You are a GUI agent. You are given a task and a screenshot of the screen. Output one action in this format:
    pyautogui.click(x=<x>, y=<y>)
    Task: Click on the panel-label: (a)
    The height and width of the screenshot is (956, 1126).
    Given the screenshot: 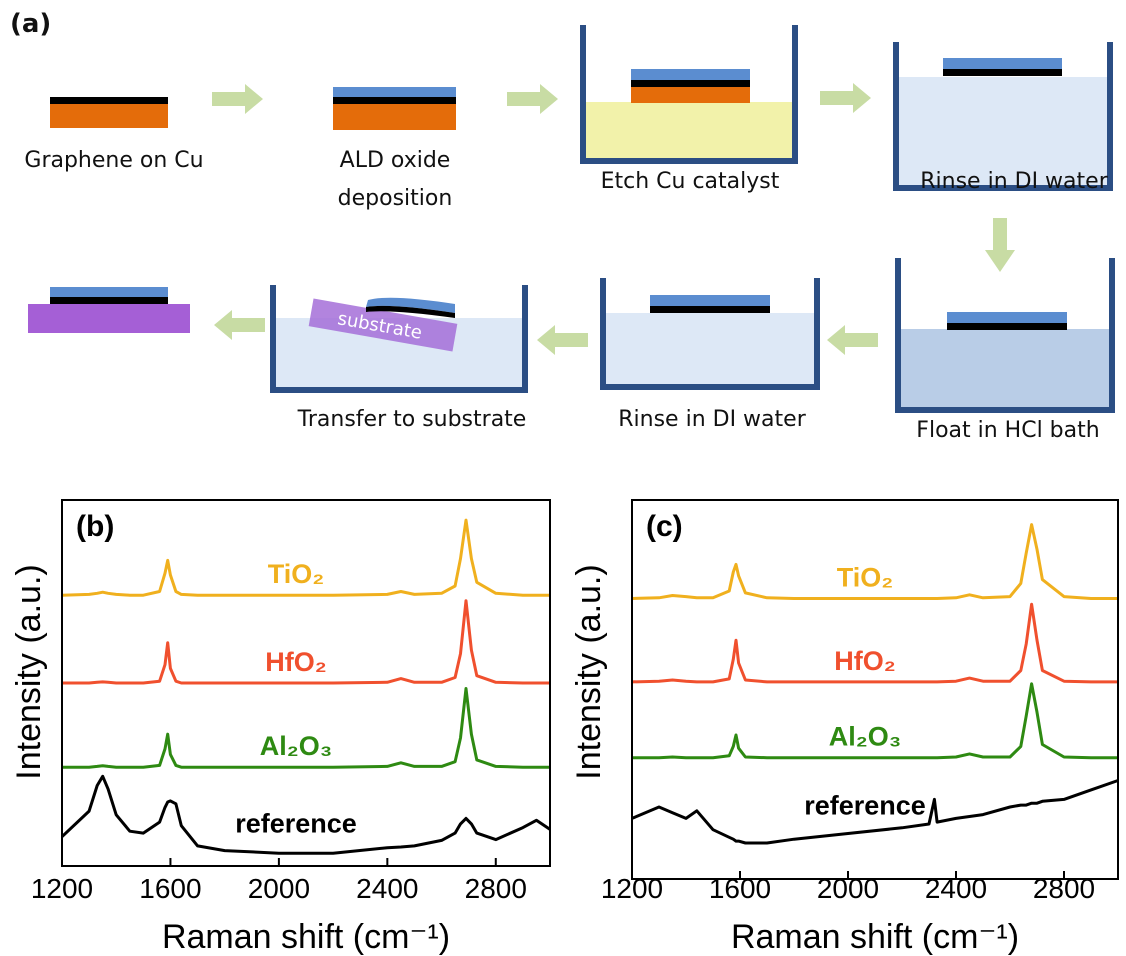 What is the action you would take?
    pyautogui.click(x=30, y=24)
    